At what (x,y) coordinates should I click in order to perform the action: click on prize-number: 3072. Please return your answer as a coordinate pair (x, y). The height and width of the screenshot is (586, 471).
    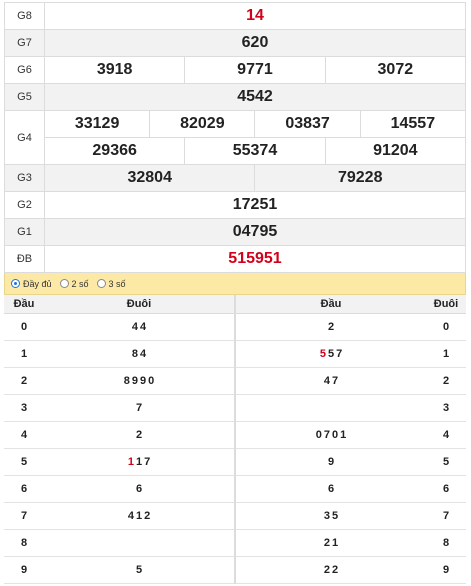
    Looking at the image, I should click on (395, 70).